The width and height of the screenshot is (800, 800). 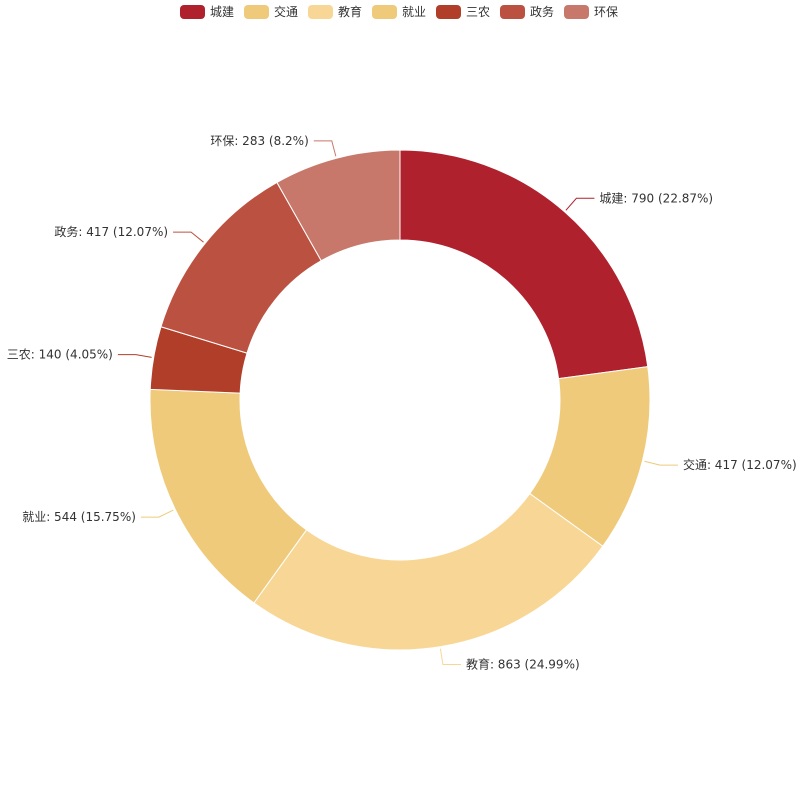 What do you see at coordinates (111, 231) in the screenshot?
I see `slice-label: 政务: 417 (12.07%)` at bounding box center [111, 231].